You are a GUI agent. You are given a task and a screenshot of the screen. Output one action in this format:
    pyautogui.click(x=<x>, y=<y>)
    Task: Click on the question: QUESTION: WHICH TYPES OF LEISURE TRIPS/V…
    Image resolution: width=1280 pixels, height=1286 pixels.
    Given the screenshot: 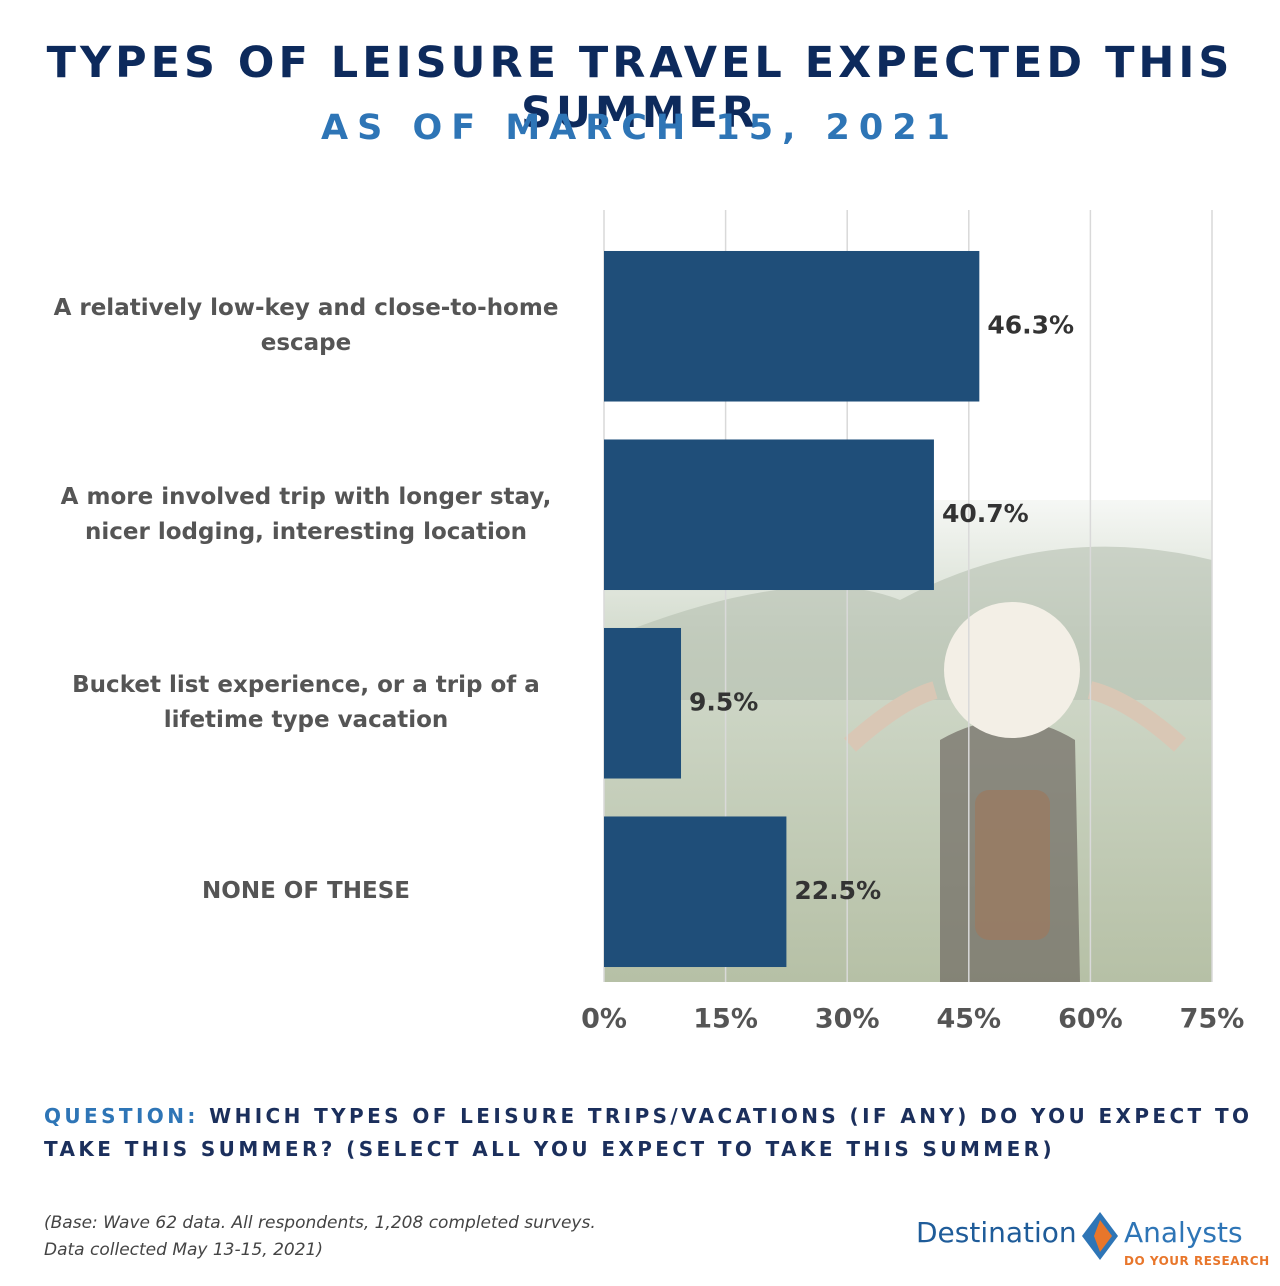 What is the action you would take?
    pyautogui.click(x=654, y=1133)
    